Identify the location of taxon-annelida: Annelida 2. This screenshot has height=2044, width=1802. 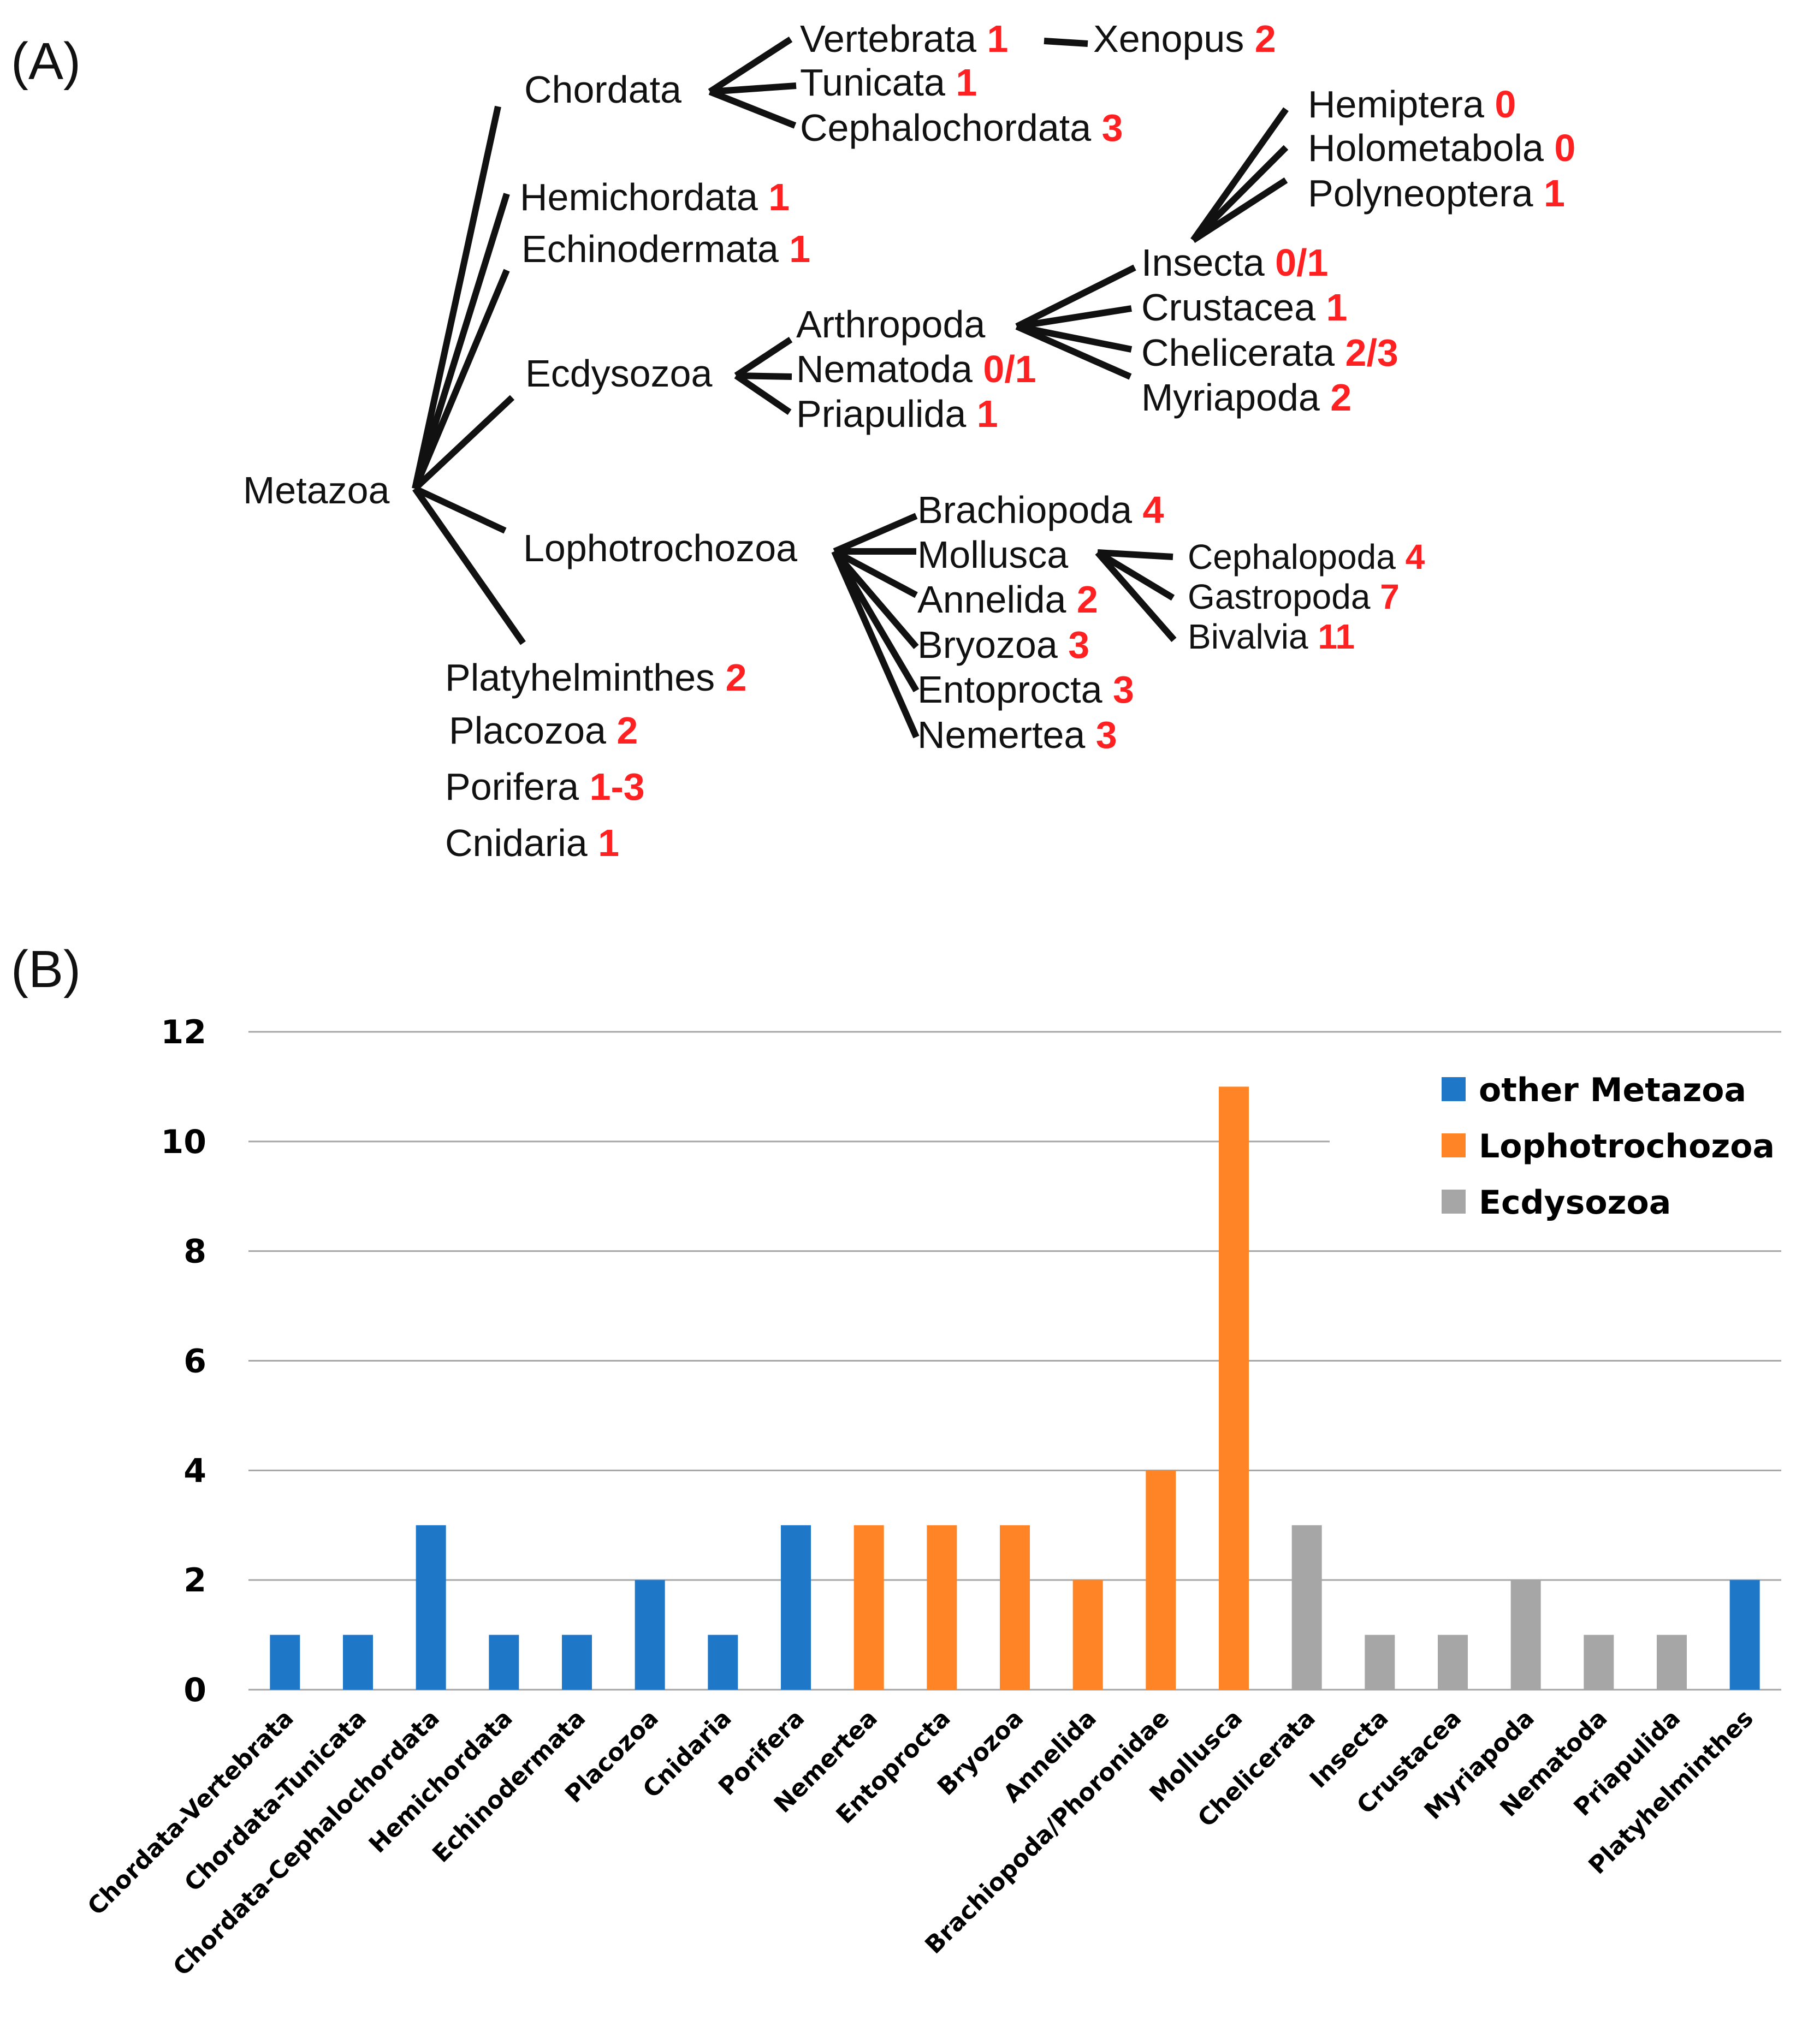
(1007, 599).